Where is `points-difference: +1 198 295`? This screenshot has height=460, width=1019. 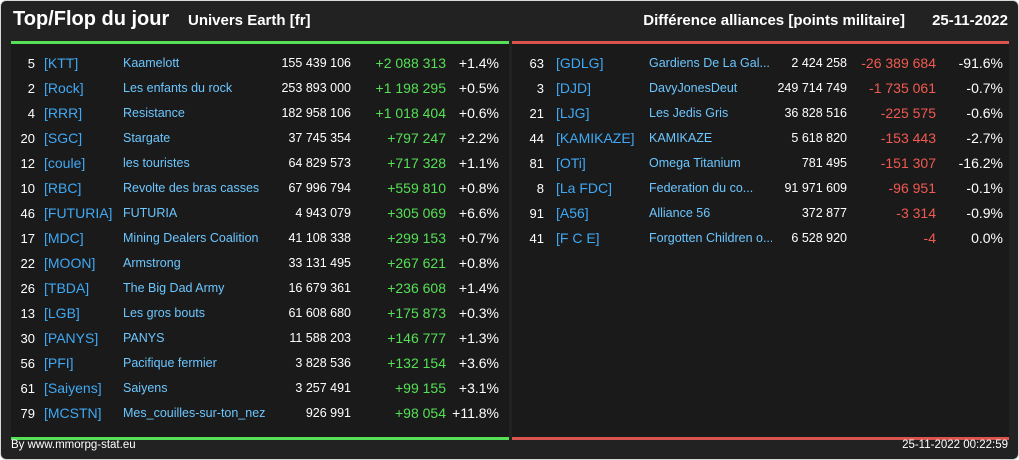
points-difference: +1 198 295 is located at coordinates (410, 88).